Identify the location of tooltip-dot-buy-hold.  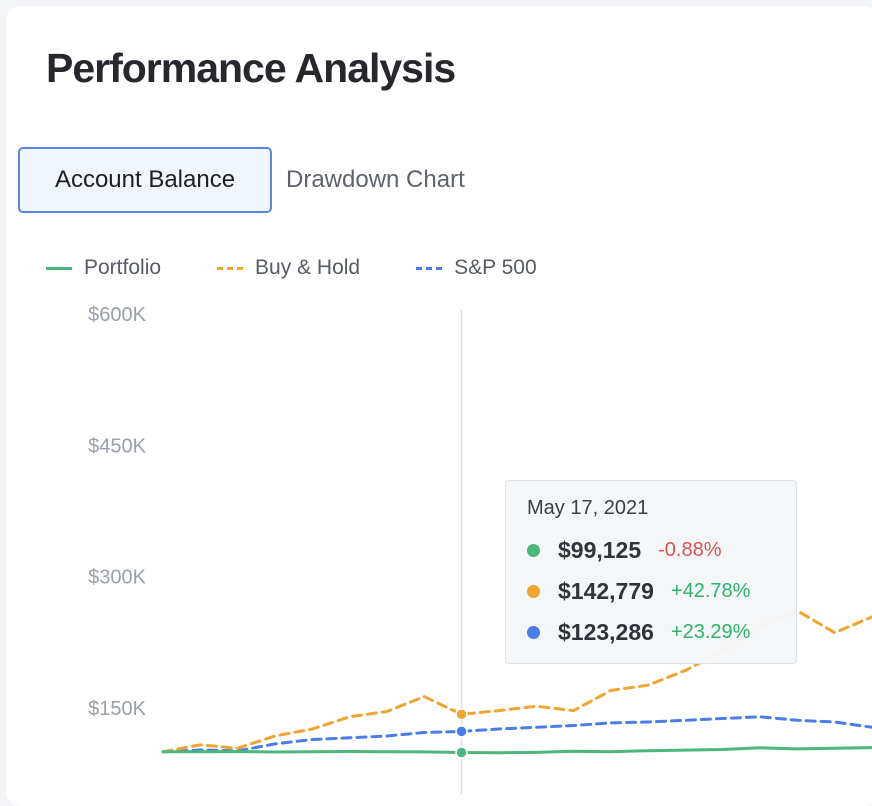
(533, 591).